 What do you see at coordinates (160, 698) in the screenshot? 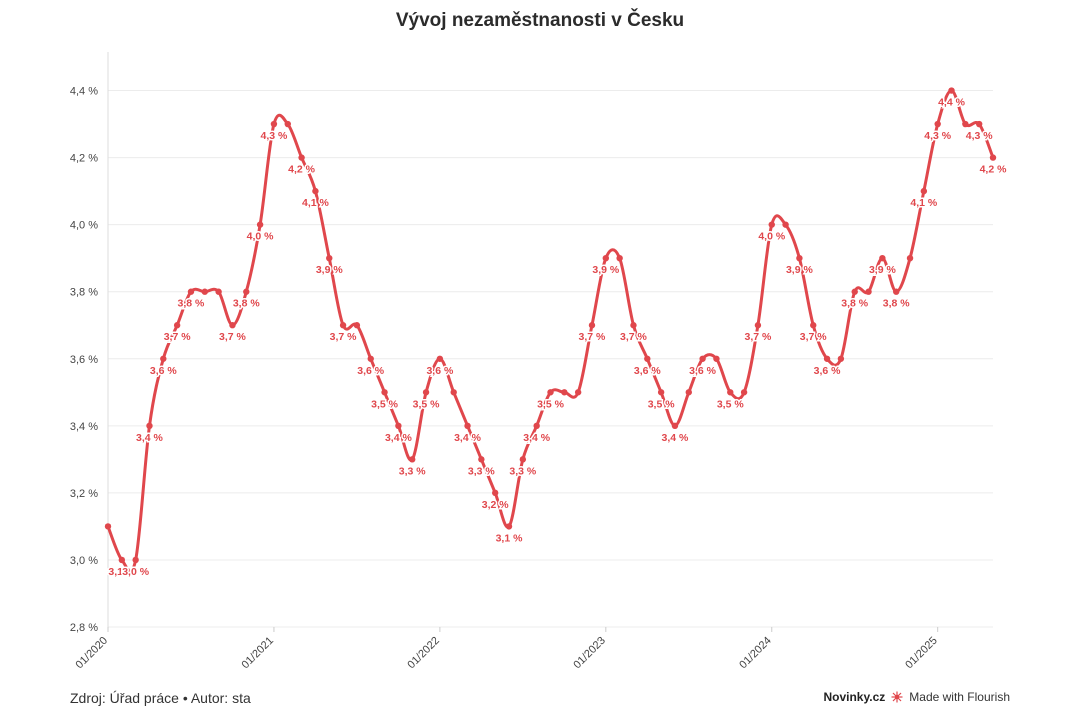
I see `source-credit: Zdroj: Úřad práce • Autor: sta` at bounding box center [160, 698].